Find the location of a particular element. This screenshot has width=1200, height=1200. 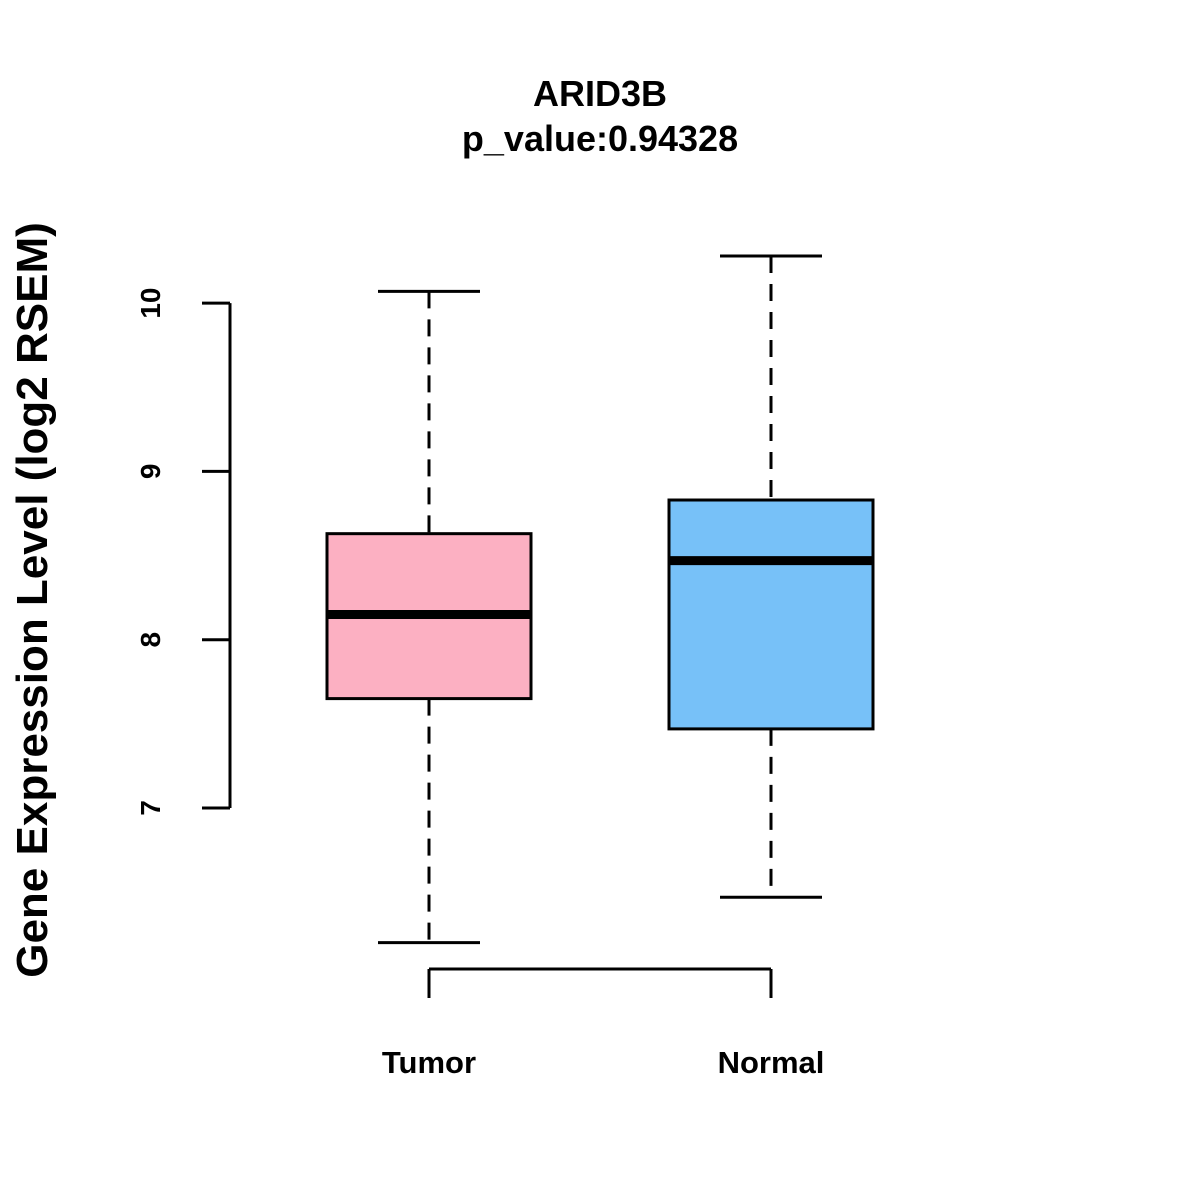

y-axis-label: Gene Expression Level (log2 RSEM) is located at coordinates (32, 600).